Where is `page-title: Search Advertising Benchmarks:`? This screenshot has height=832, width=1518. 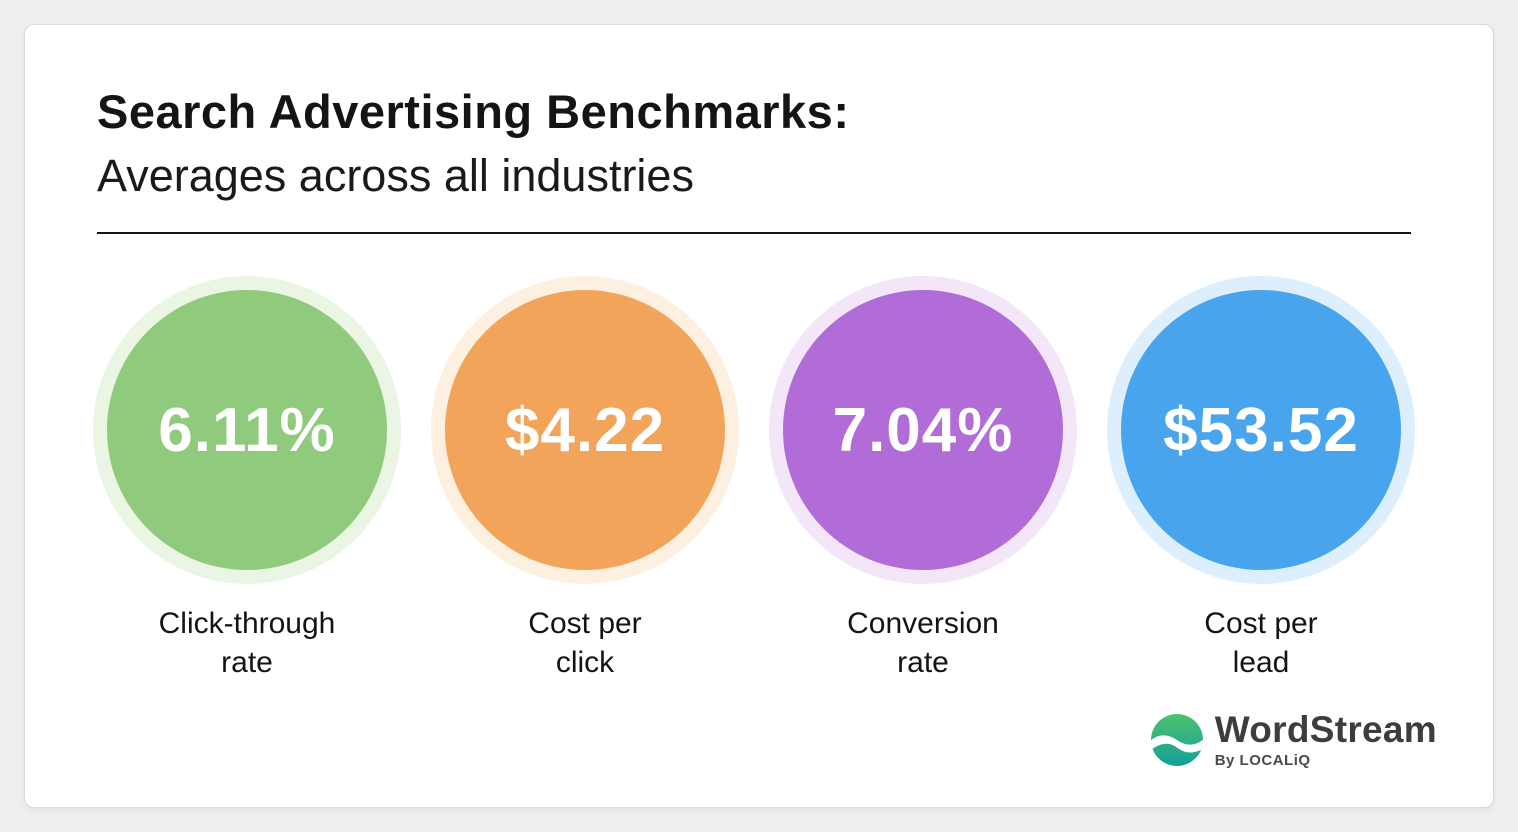
page-title: Search Advertising Benchmarks: is located at coordinates (473, 111).